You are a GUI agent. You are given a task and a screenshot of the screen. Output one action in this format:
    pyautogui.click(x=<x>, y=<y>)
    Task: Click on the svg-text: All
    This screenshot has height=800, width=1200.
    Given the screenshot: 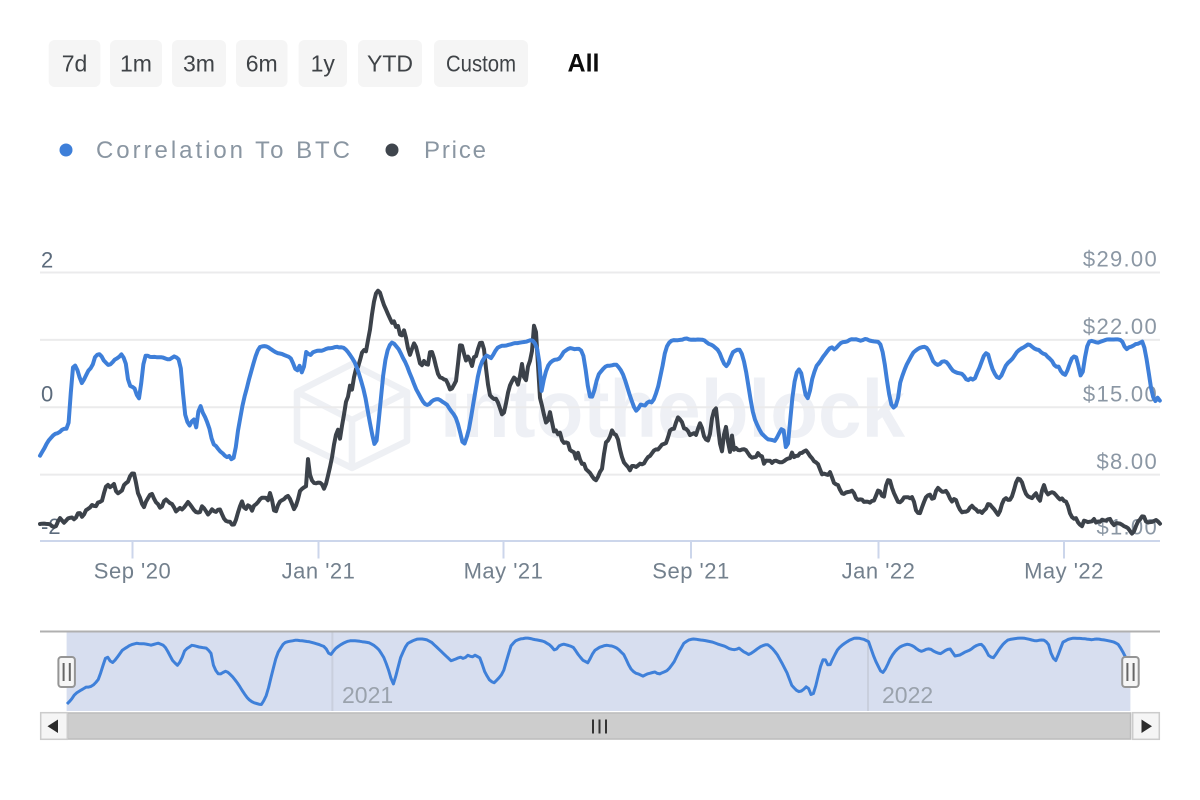 What is the action you would take?
    pyautogui.click(x=584, y=64)
    